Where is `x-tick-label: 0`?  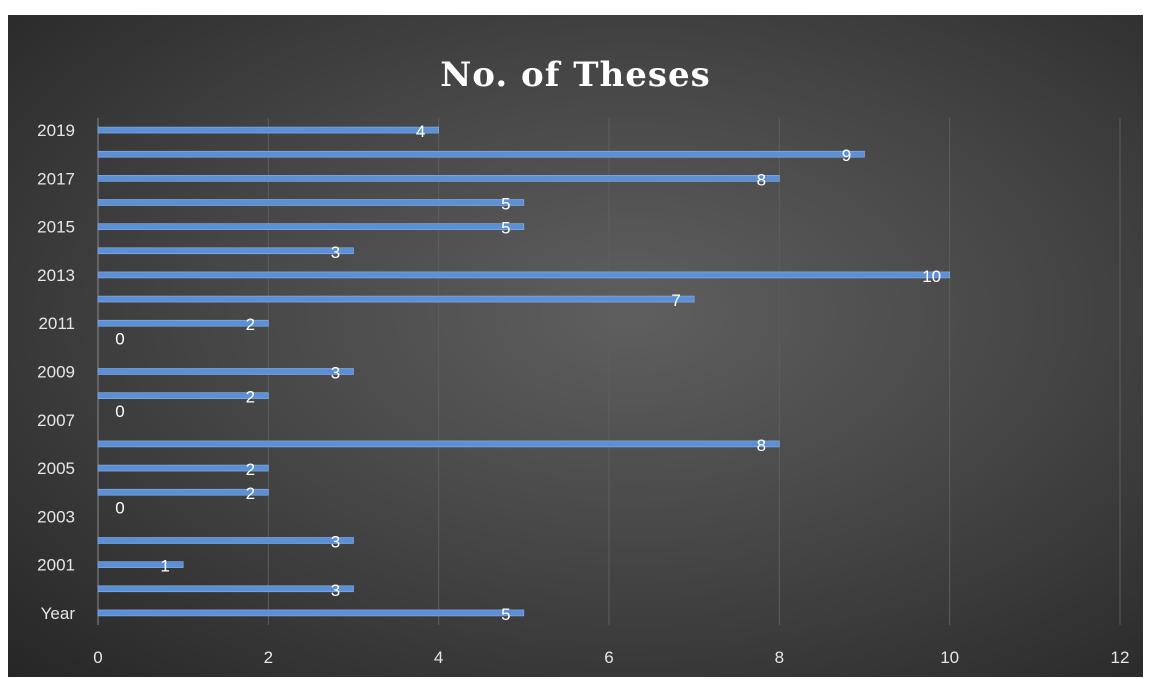
x-tick-label: 0 is located at coordinates (97, 657).